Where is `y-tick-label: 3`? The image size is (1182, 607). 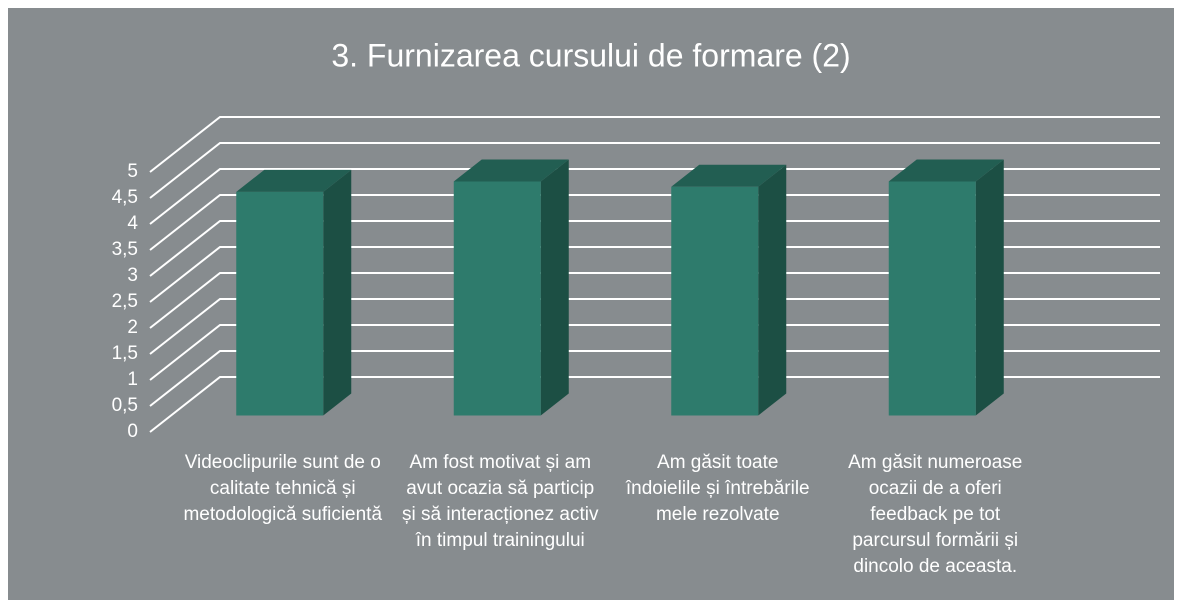
y-tick-label: 3 is located at coordinates (132, 275).